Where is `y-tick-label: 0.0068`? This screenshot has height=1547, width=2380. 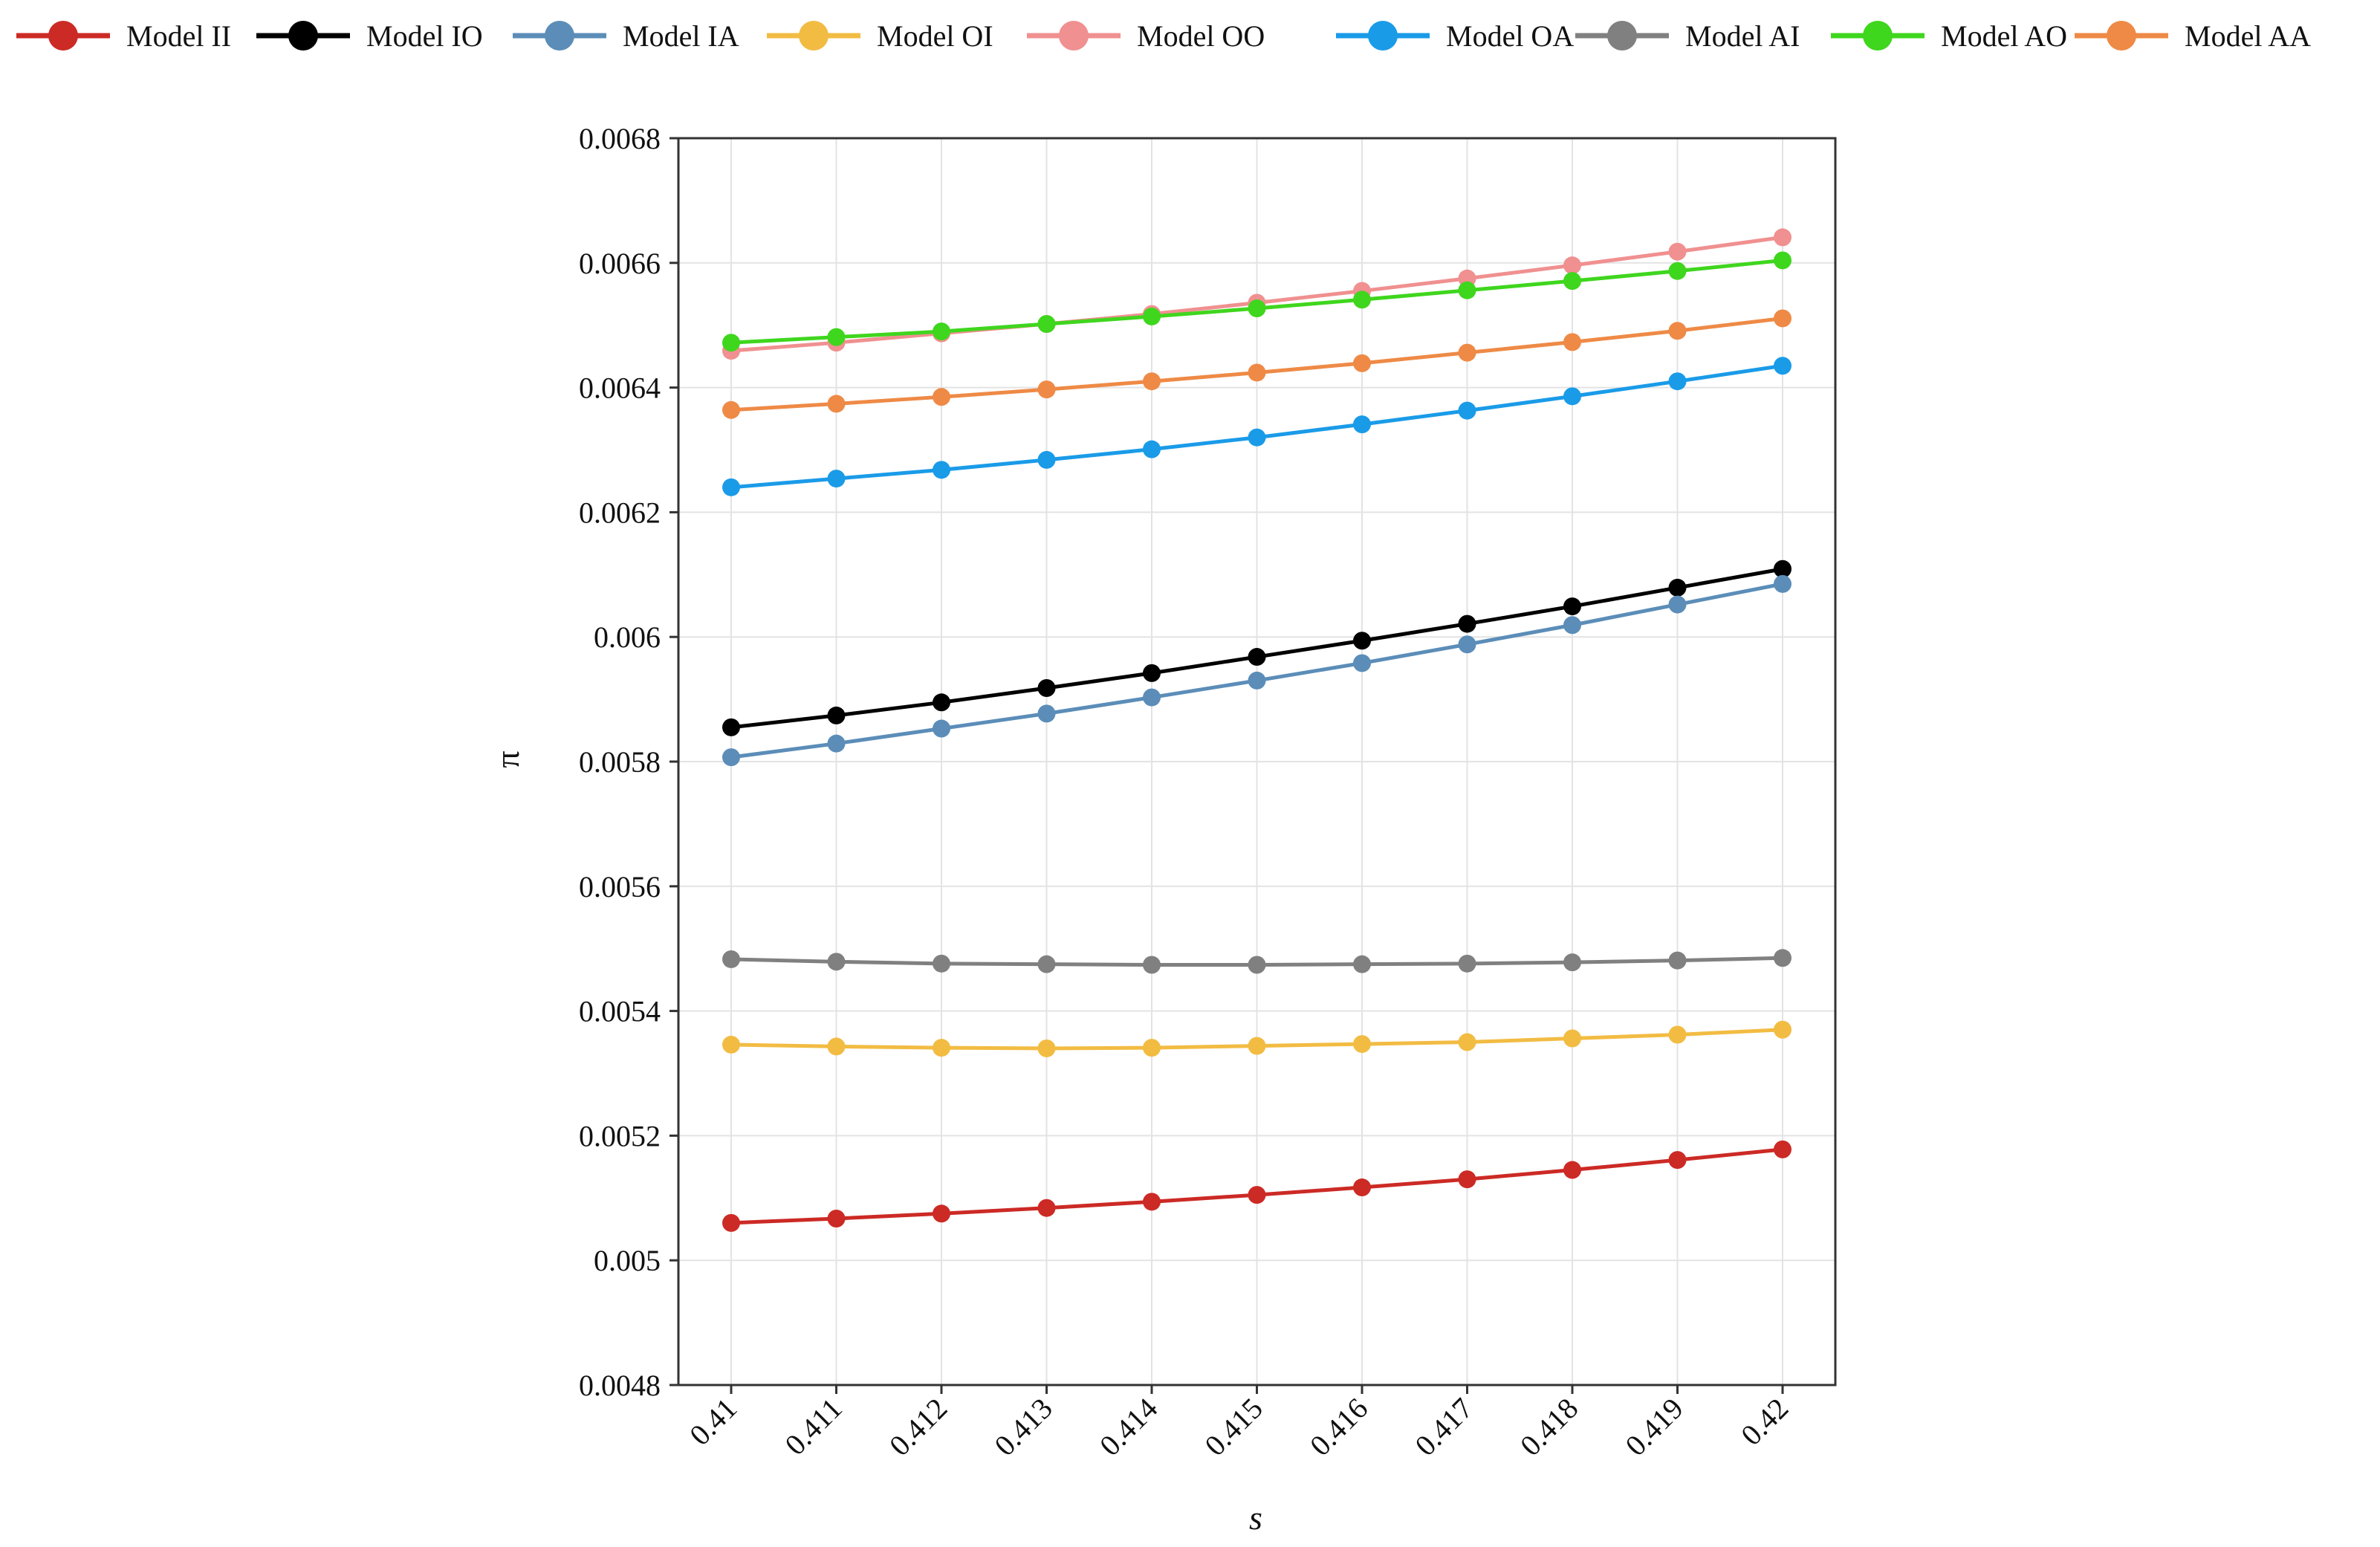
y-tick-label: 0.0068 is located at coordinates (620, 138).